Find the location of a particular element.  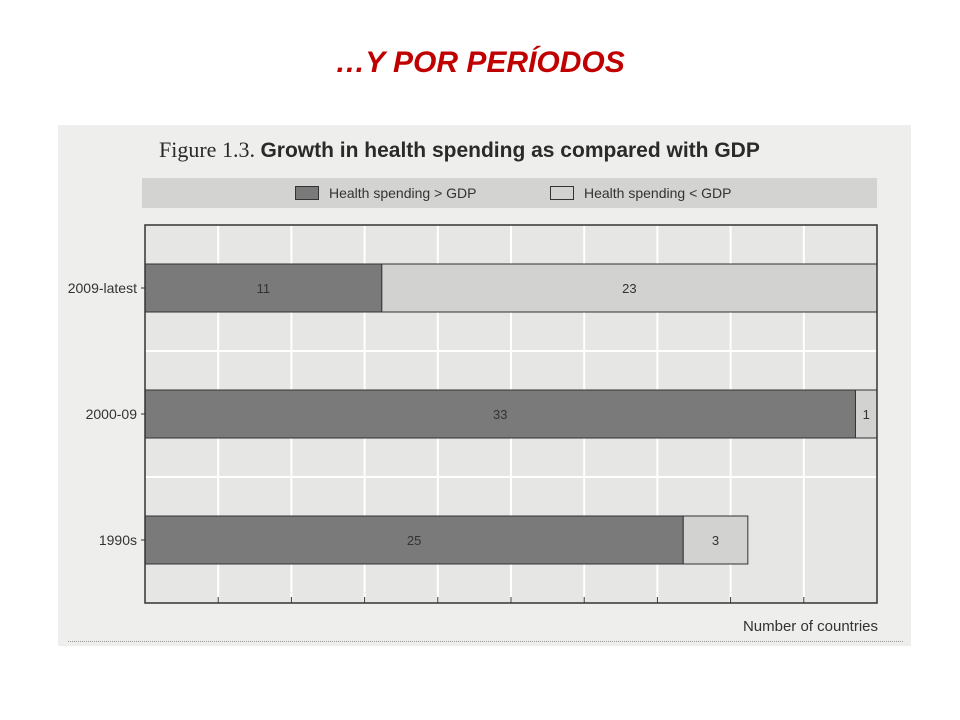

bar-value-label: 11 is located at coordinates (264, 288).